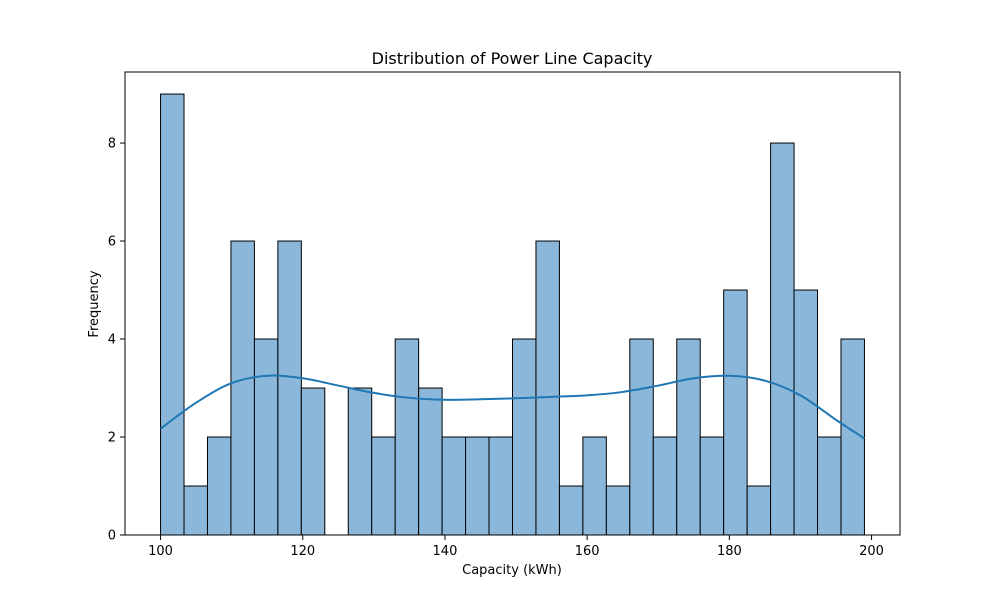  I want to click on y-tick-label: 2, so click(112, 438).